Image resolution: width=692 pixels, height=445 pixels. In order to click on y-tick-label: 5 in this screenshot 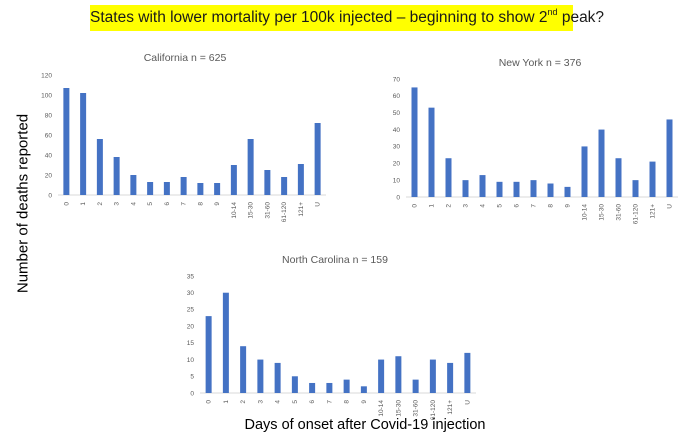, I will do `click(192, 377)`.